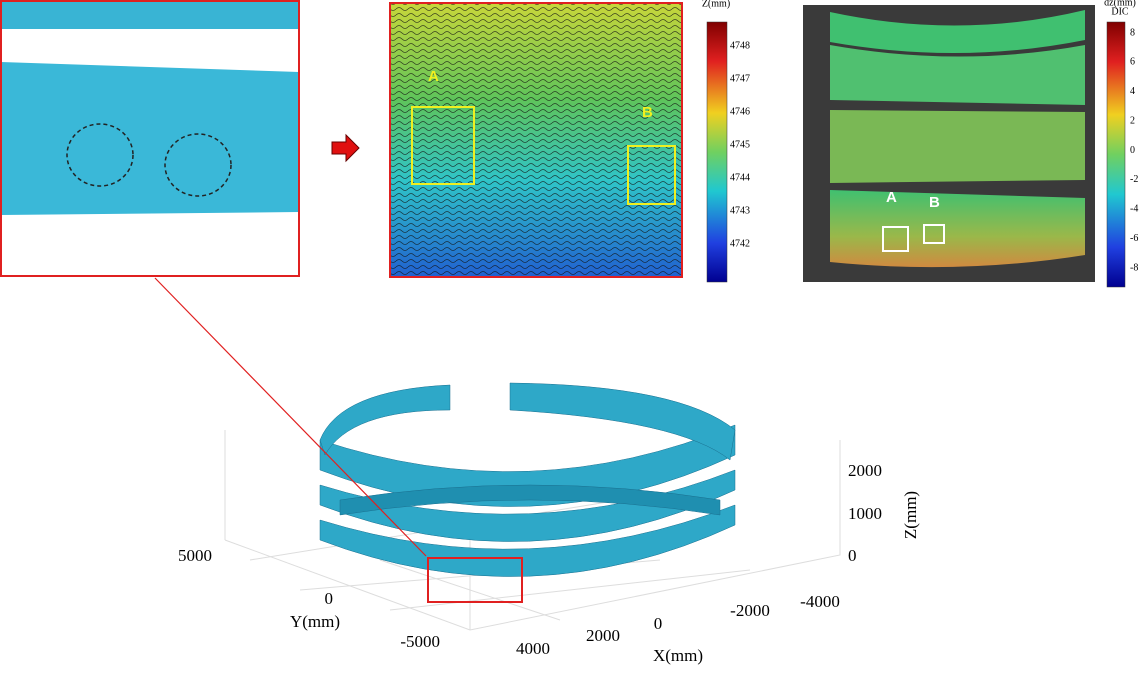 This screenshot has width=1143, height=673. What do you see at coordinates (852, 555) in the screenshot?
I see `z-tick-label: 0` at bounding box center [852, 555].